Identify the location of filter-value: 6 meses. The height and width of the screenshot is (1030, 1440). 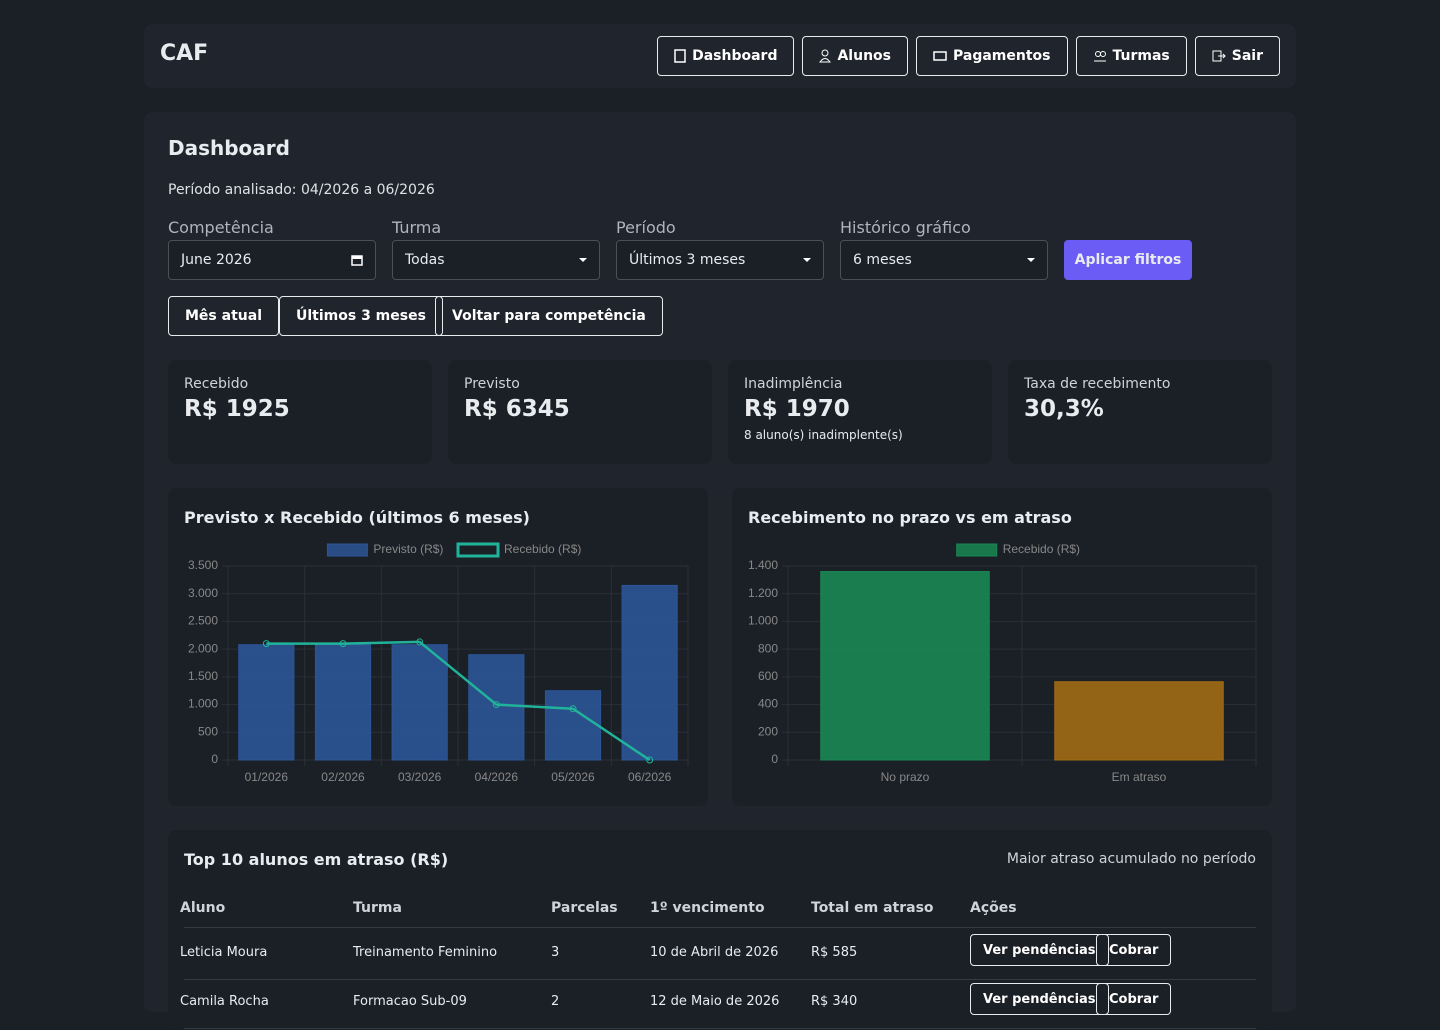
(882, 260).